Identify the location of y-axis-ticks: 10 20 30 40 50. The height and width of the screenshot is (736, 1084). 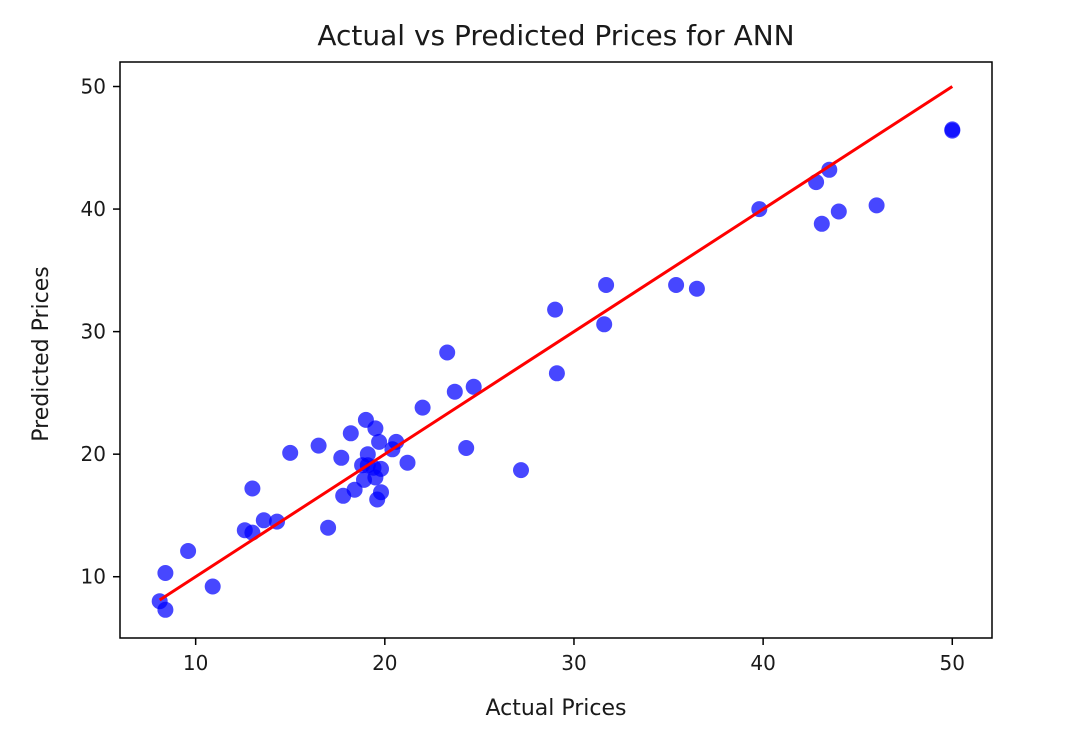
(100, 332).